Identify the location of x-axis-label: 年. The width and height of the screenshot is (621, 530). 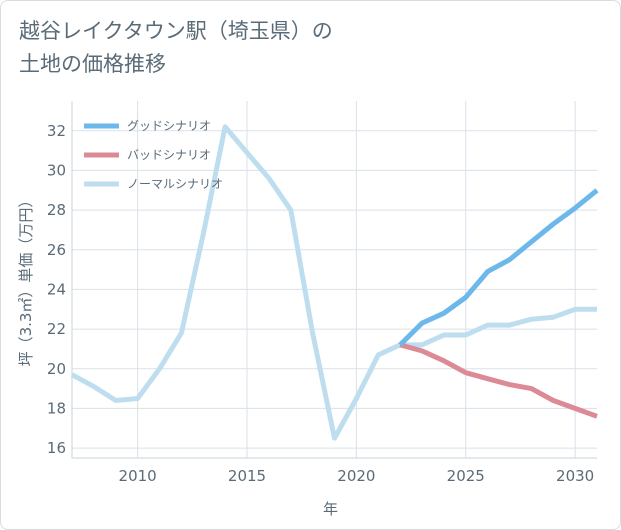
(330, 509).